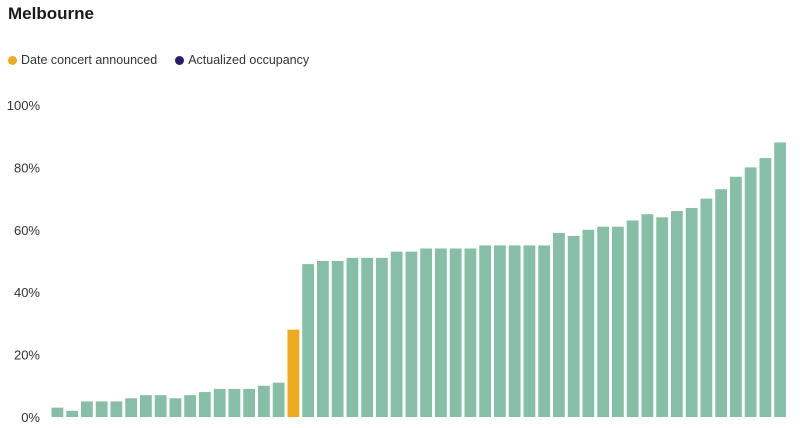 The width and height of the screenshot is (800, 428). Describe the element at coordinates (27, 167) in the screenshot. I see `y-tick-label: 80%` at that location.